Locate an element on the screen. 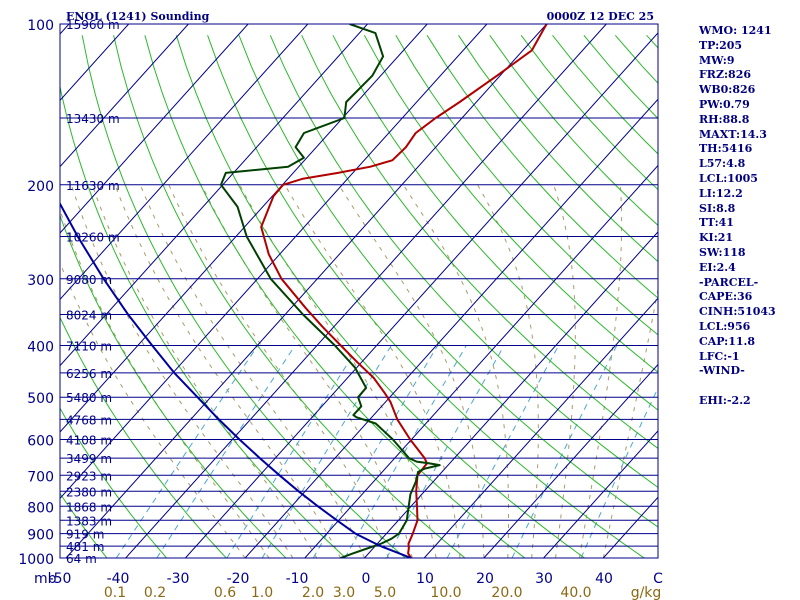  stat-item: LFC:-1 is located at coordinates (719, 356).